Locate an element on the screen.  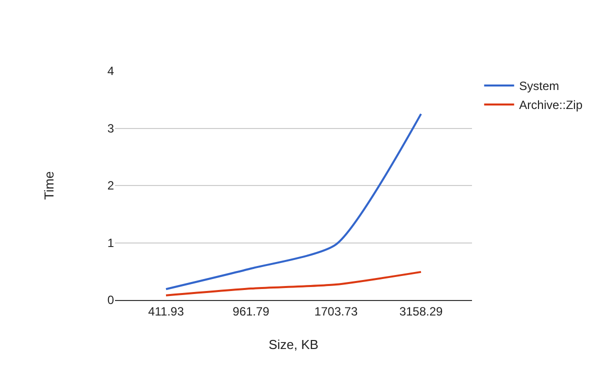
legend-label: System is located at coordinates (539, 86).